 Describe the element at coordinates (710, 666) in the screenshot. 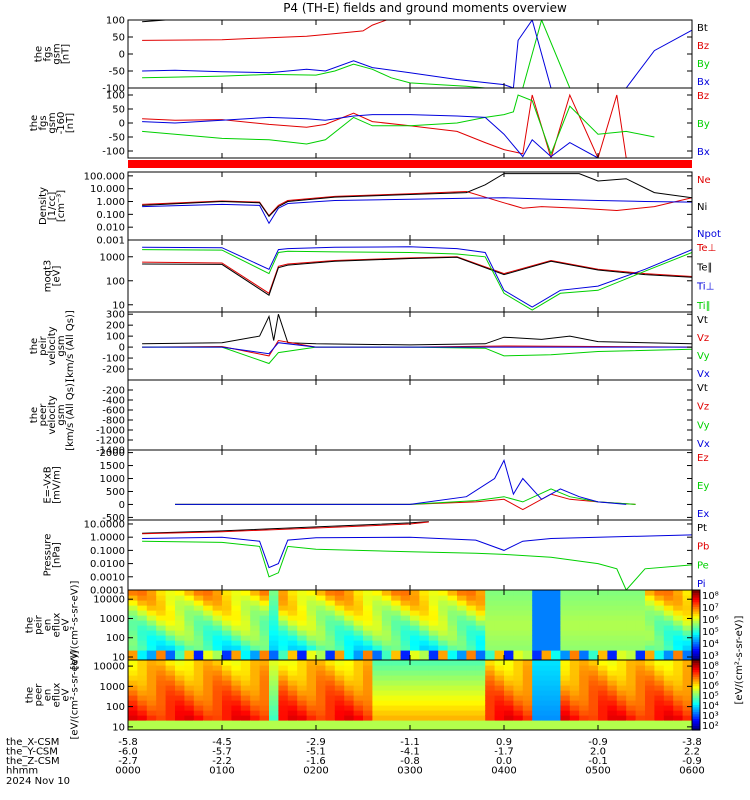

I see `colorbar-tick-label: 10⁸` at that location.